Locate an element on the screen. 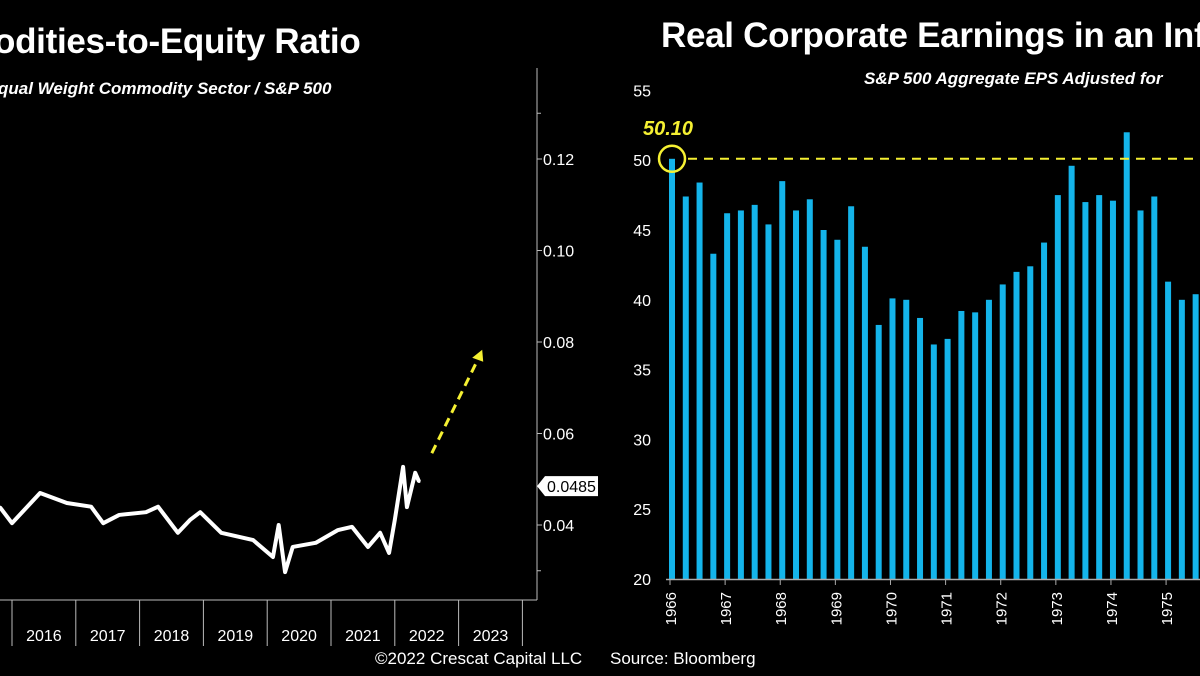  right-y-tick-label: 40 is located at coordinates (642, 301).